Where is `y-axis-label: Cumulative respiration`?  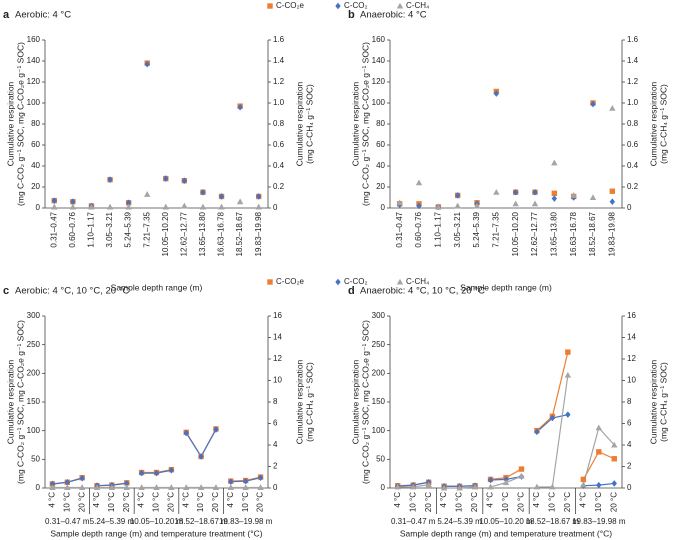 y-axis-label: Cumulative respiration is located at coordinates (10, 123).